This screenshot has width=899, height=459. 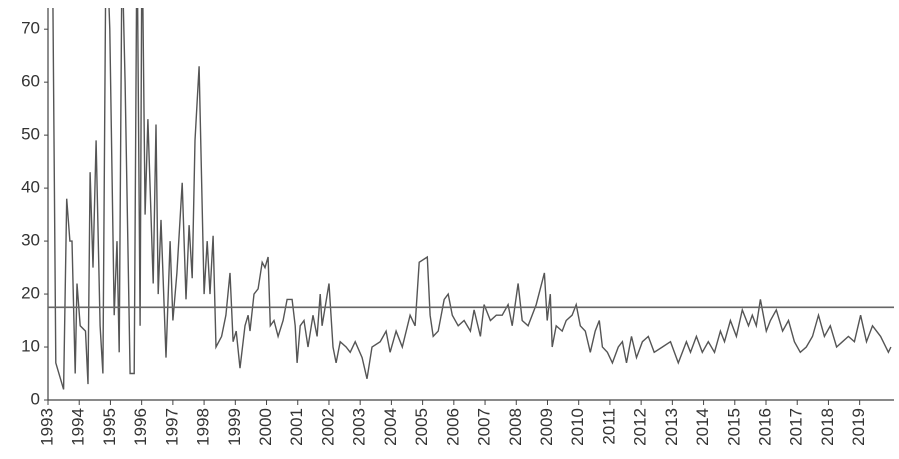 I want to click on x-tick-label: 2000, so click(x=265, y=427).